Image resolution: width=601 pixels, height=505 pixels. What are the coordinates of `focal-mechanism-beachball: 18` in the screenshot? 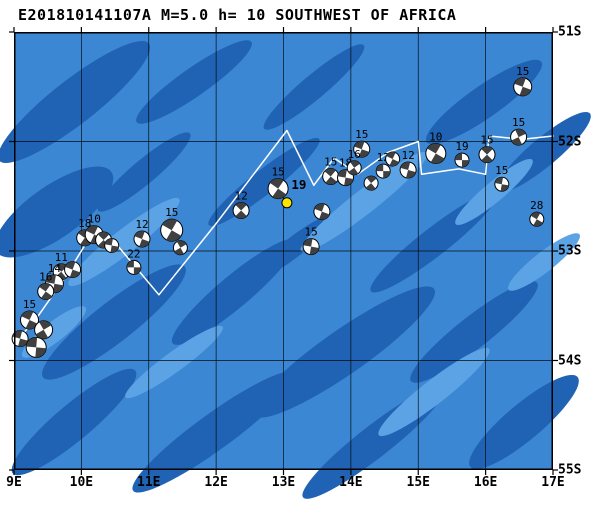 It's located at (345, 172).